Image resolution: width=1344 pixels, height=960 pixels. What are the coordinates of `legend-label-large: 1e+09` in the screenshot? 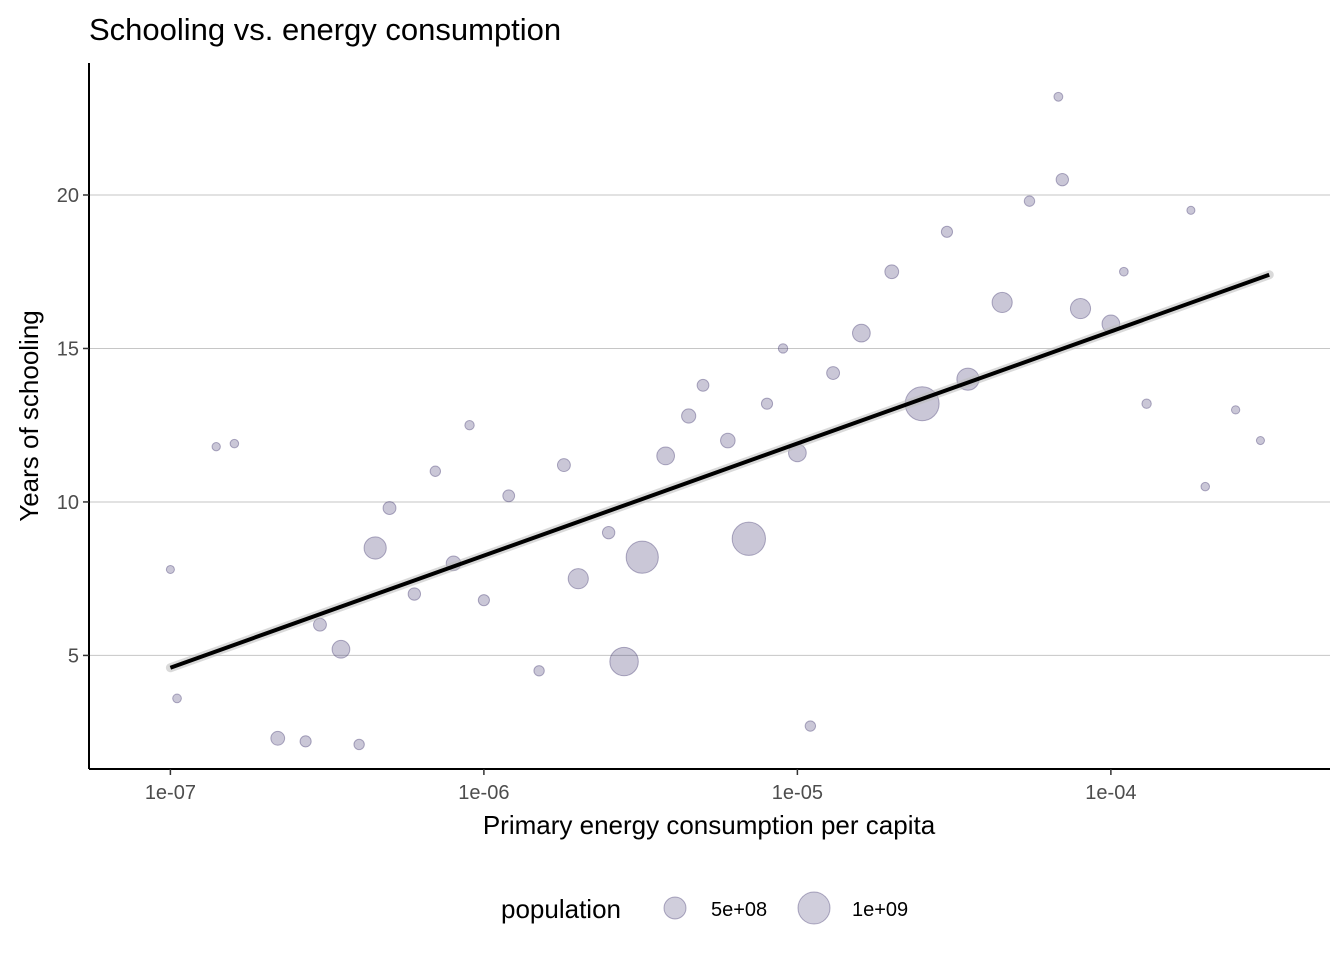 It's located at (880, 910).